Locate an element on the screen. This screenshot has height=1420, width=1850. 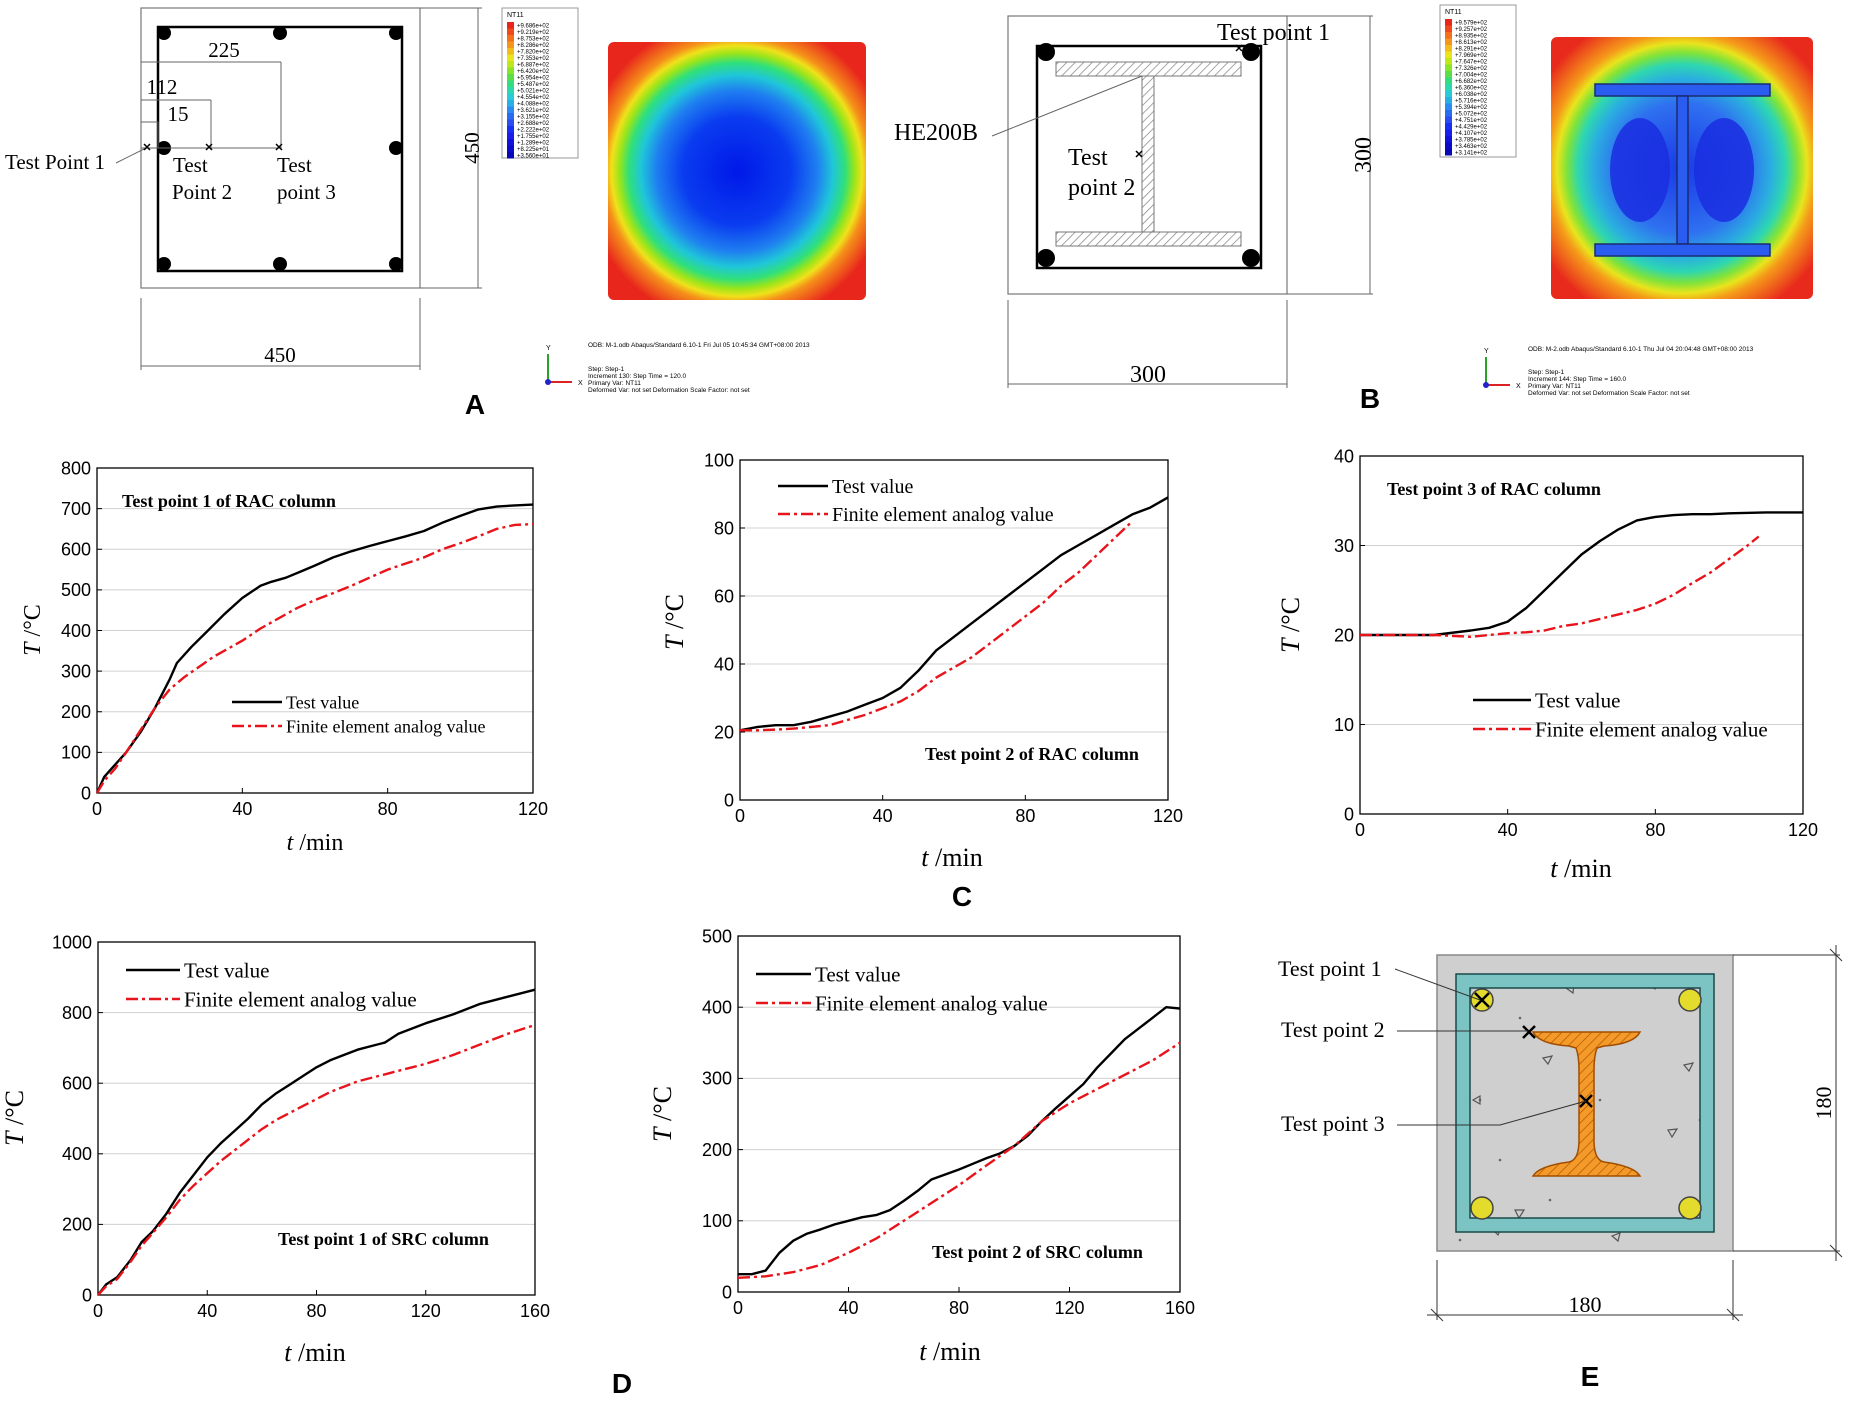
legend-value: +3.621e+02 is located at coordinates (533, 111).